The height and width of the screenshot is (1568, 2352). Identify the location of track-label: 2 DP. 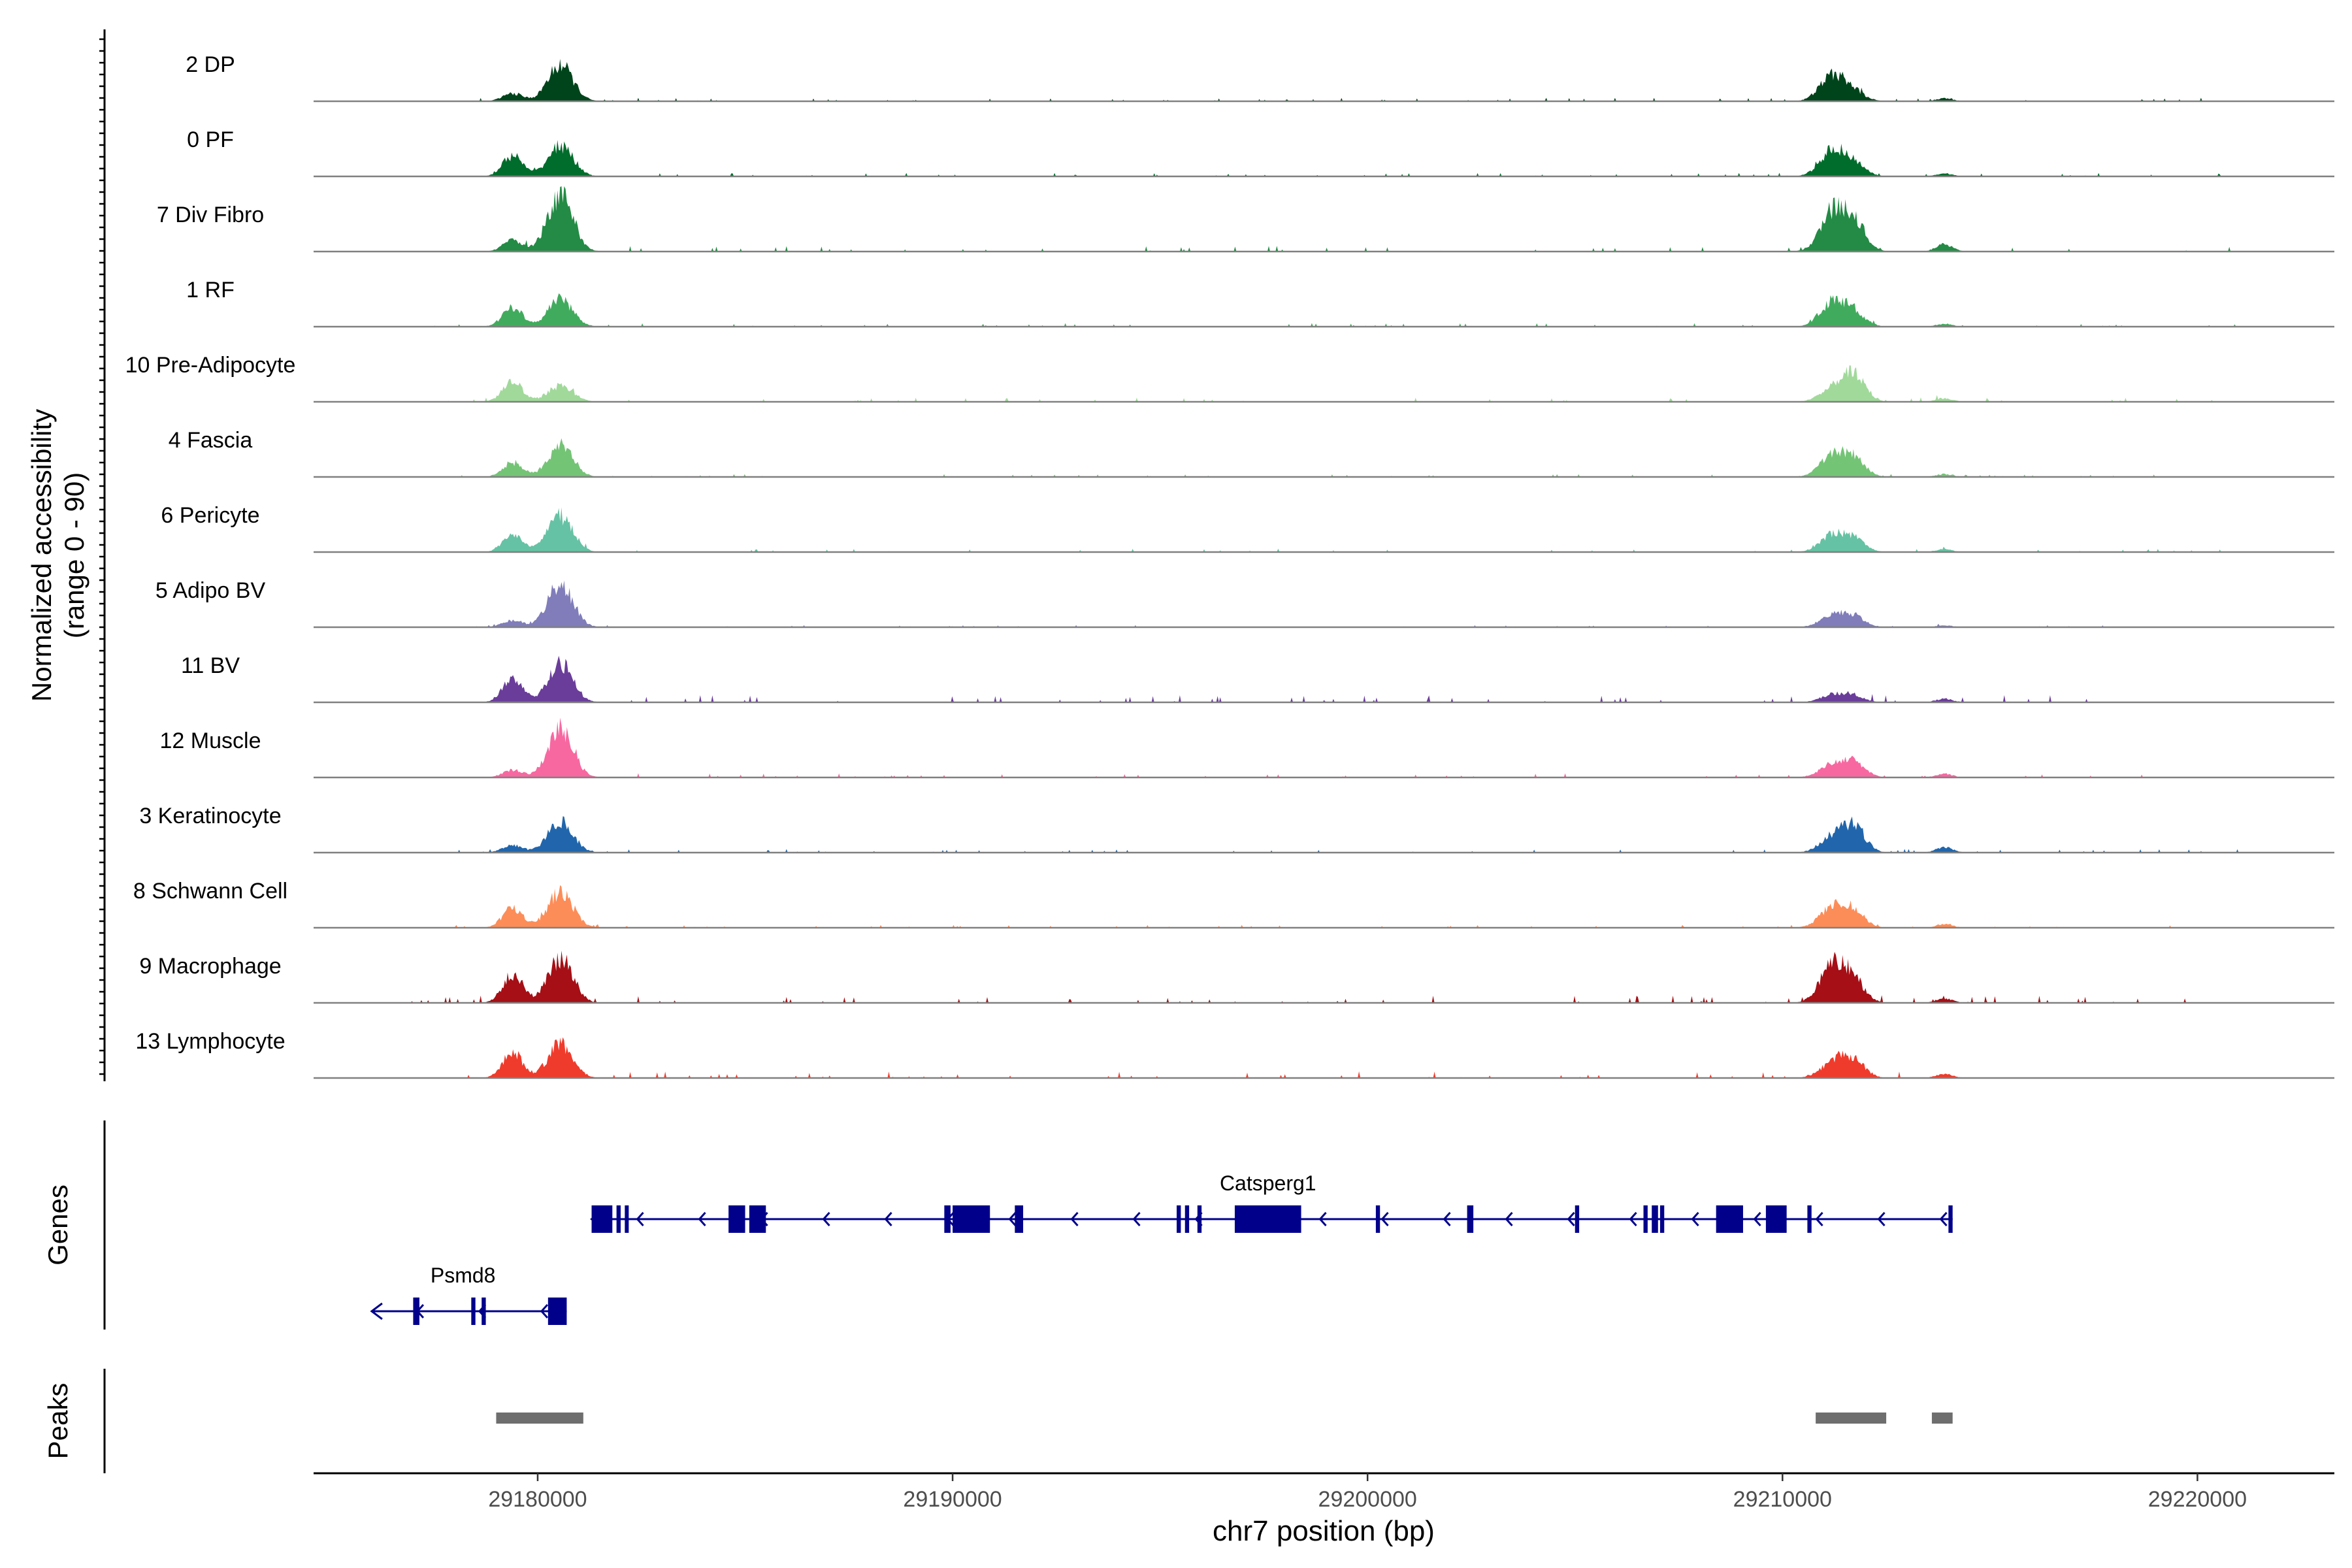
(210, 64).